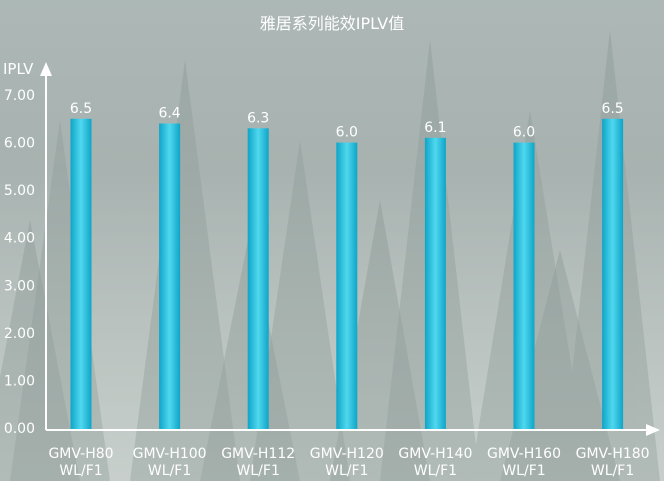 This screenshot has height=481, width=664. What do you see at coordinates (19, 429) in the screenshot?
I see `y-tick-label: 0.00` at bounding box center [19, 429].